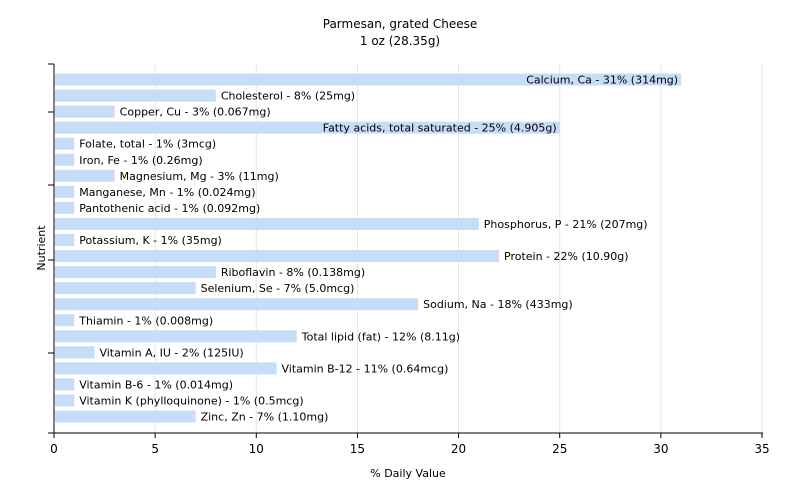 This screenshot has height=500, width=800. Describe the element at coordinates (408, 473) in the screenshot. I see `x-axis-title: % Daily Value` at that location.